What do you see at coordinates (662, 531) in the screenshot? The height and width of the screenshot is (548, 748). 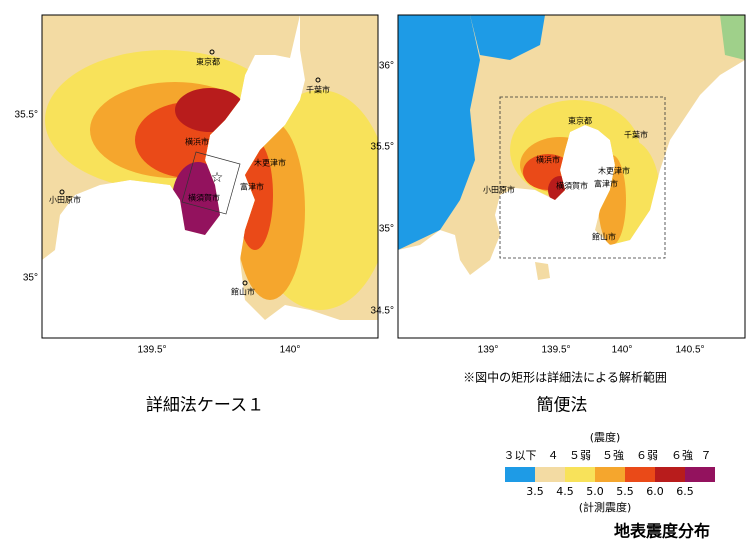 I see `footer-title: 地表震度分布` at bounding box center [662, 531].